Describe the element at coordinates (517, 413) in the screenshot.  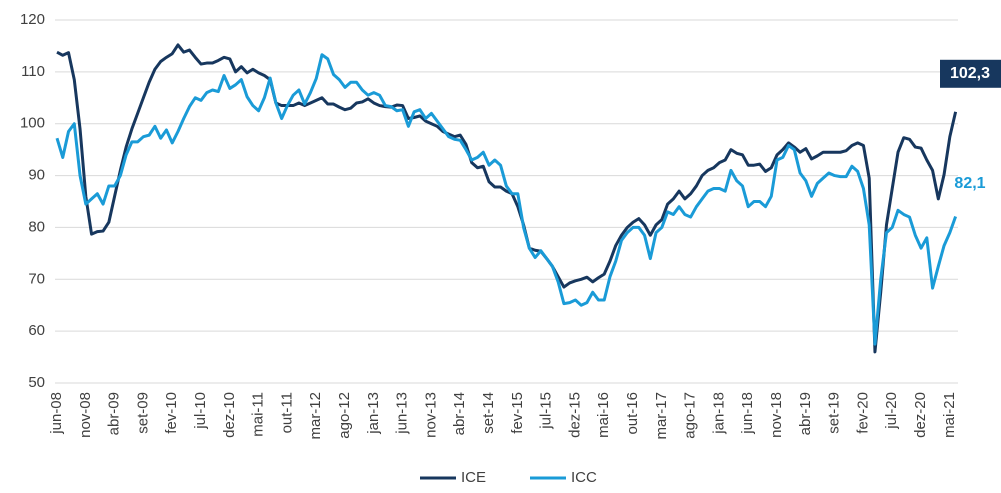
I see `x-tick-label: fev-15` at that location.